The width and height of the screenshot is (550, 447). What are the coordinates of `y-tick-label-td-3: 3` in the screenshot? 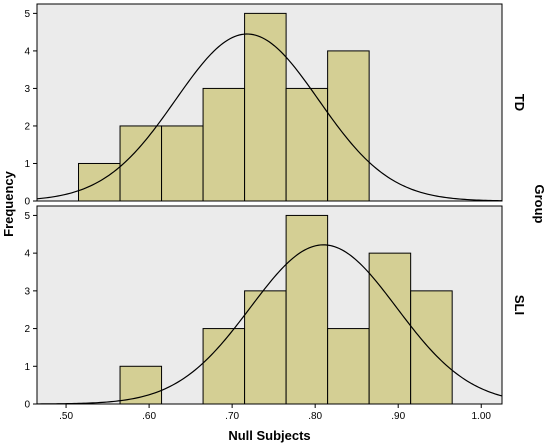 It's located at (27, 89).